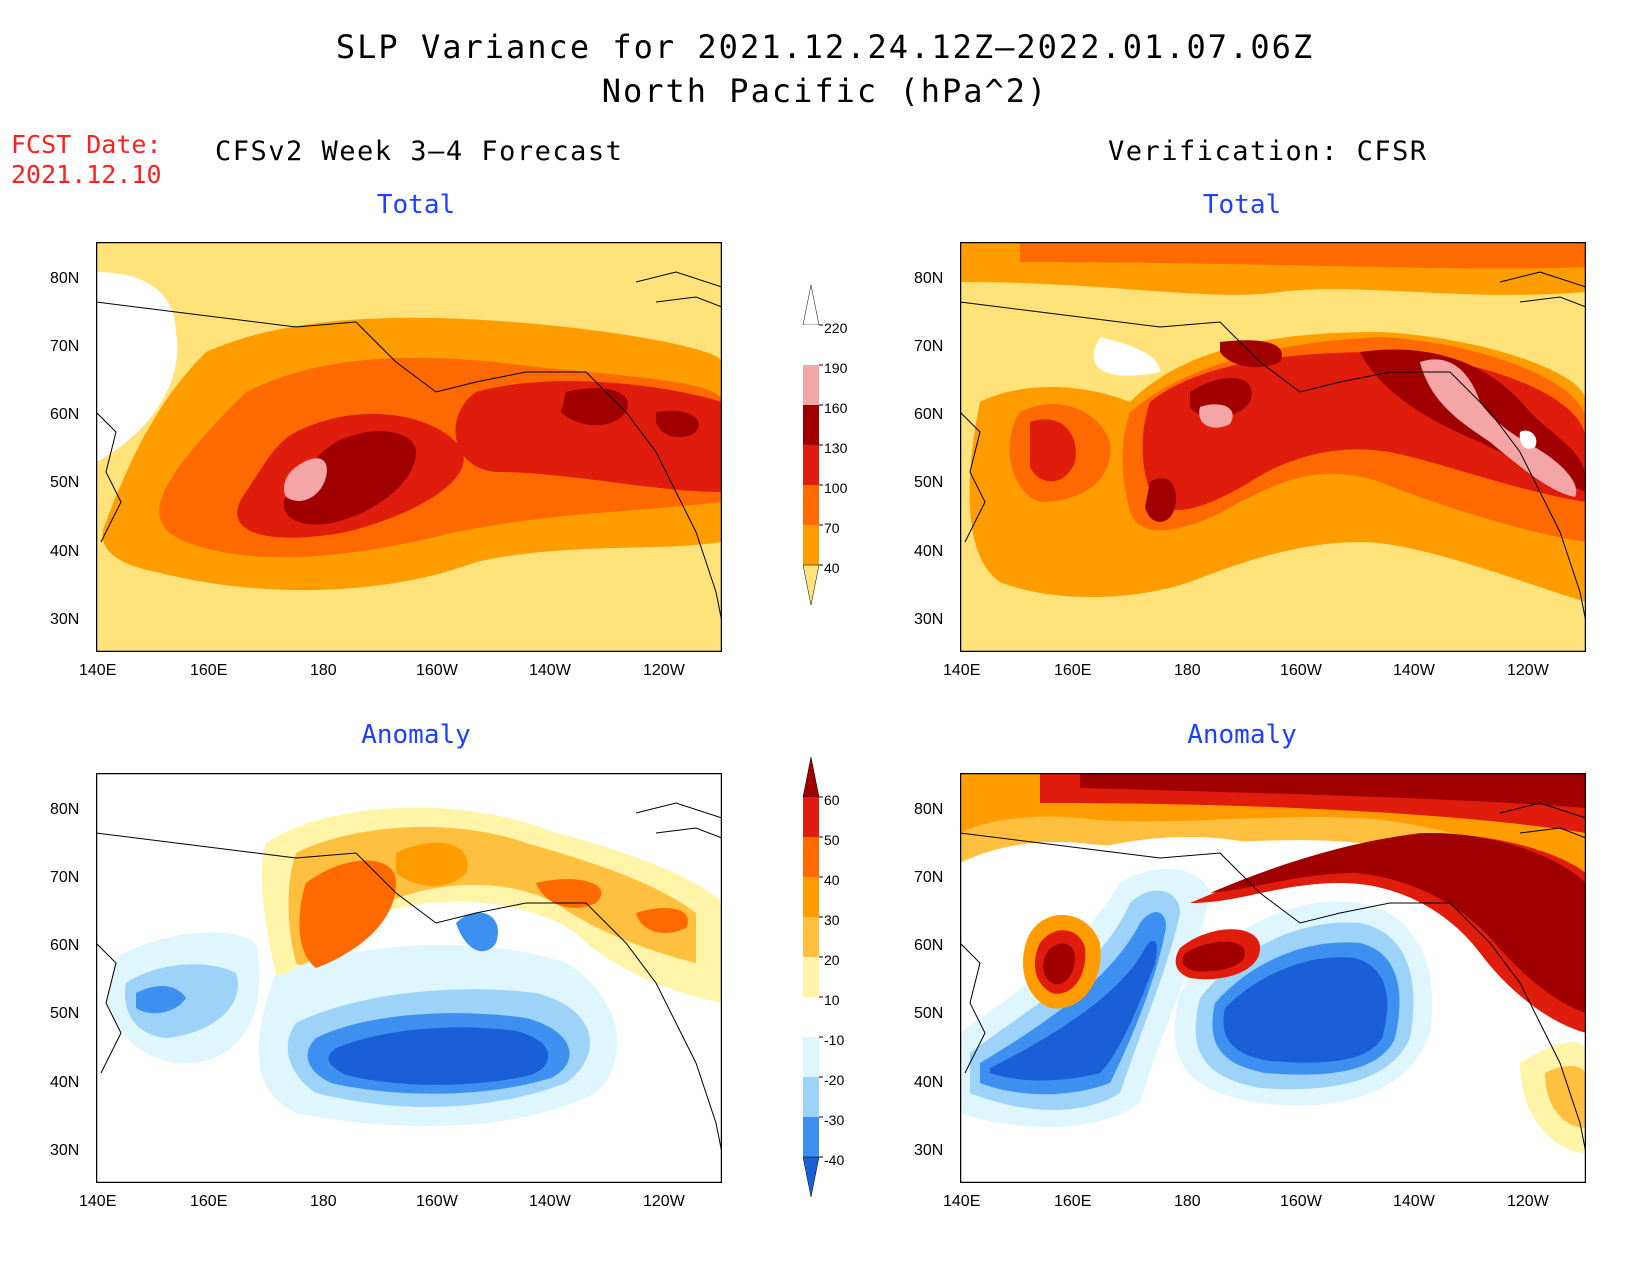  Describe the element at coordinates (836, 488) in the screenshot. I see `colorbar-total-label: 100` at that location.